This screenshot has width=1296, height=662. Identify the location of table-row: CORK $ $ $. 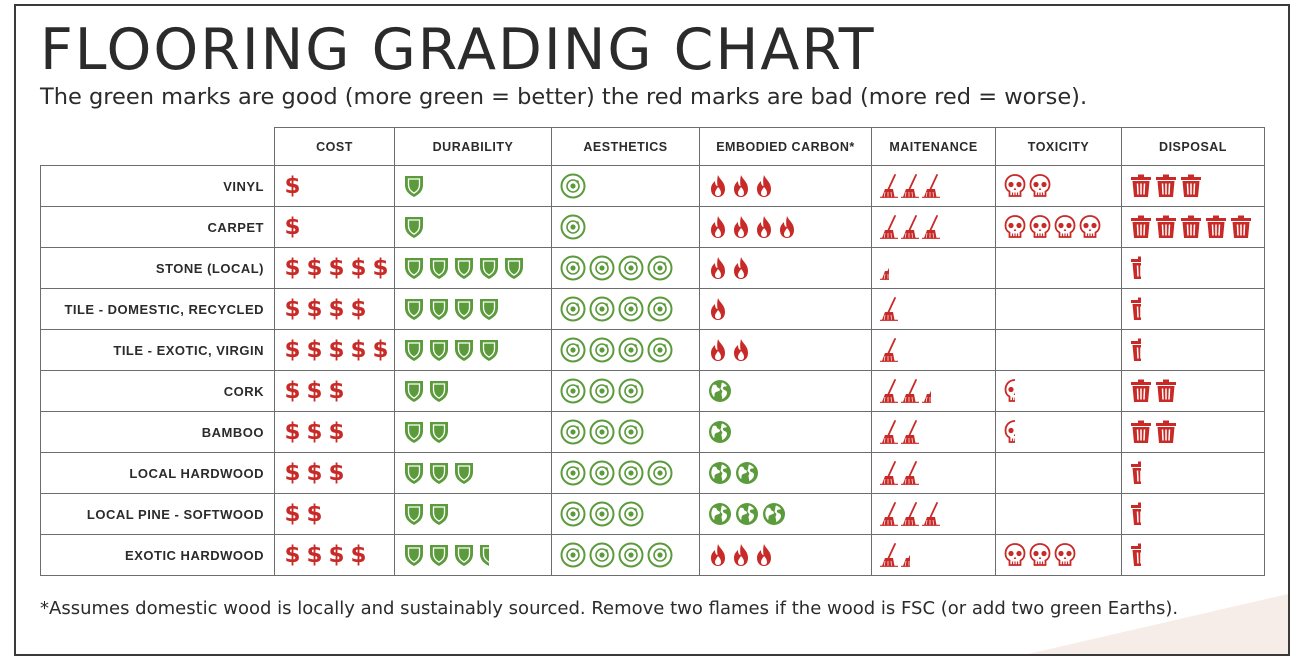
(652, 391).